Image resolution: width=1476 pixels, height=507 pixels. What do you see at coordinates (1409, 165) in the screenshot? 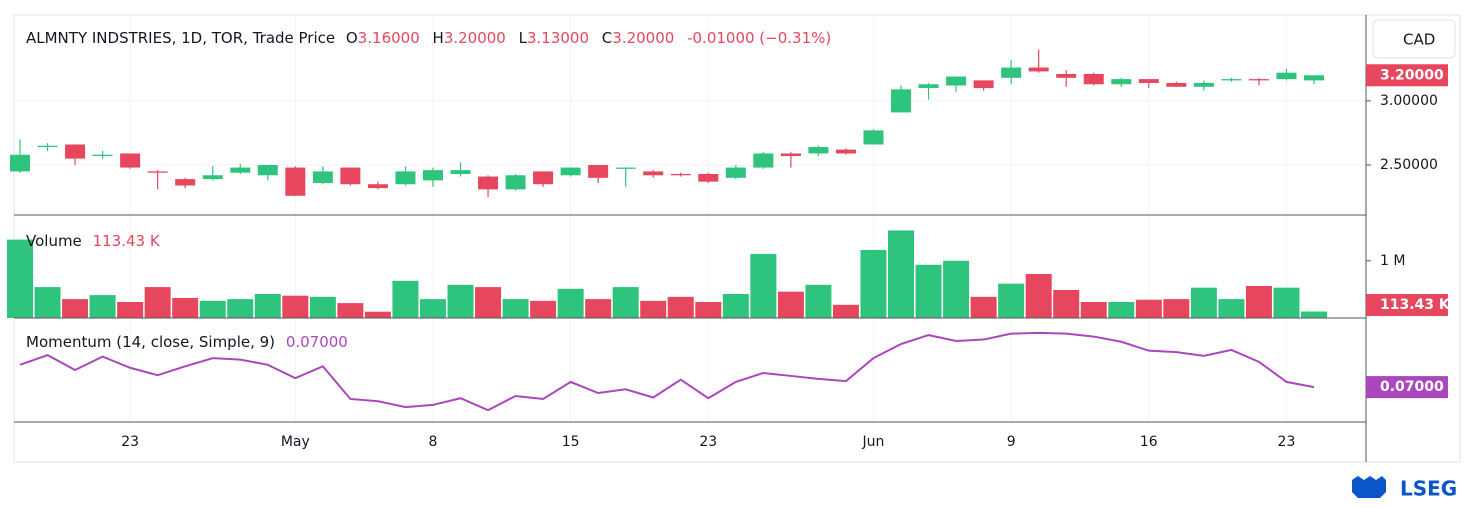
I see `y-tick-label: 2.50000` at bounding box center [1409, 165].